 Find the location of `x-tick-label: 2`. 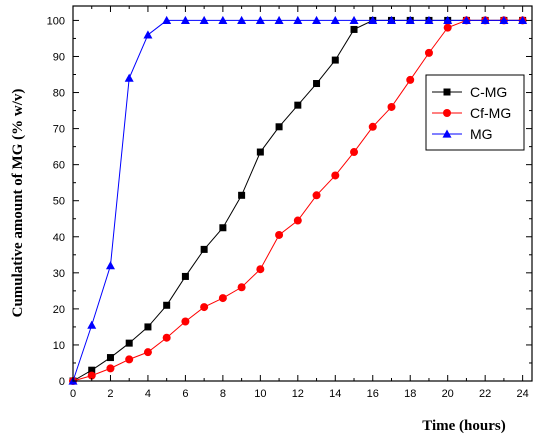

x-tick-label: 2 is located at coordinates (110, 394).